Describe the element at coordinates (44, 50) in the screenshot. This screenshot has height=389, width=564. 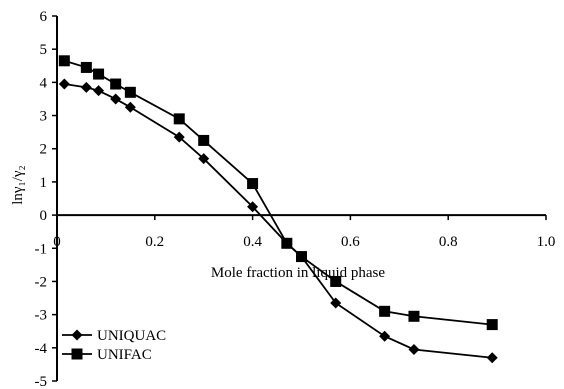
I see `y-tick-label: 5` at that location.